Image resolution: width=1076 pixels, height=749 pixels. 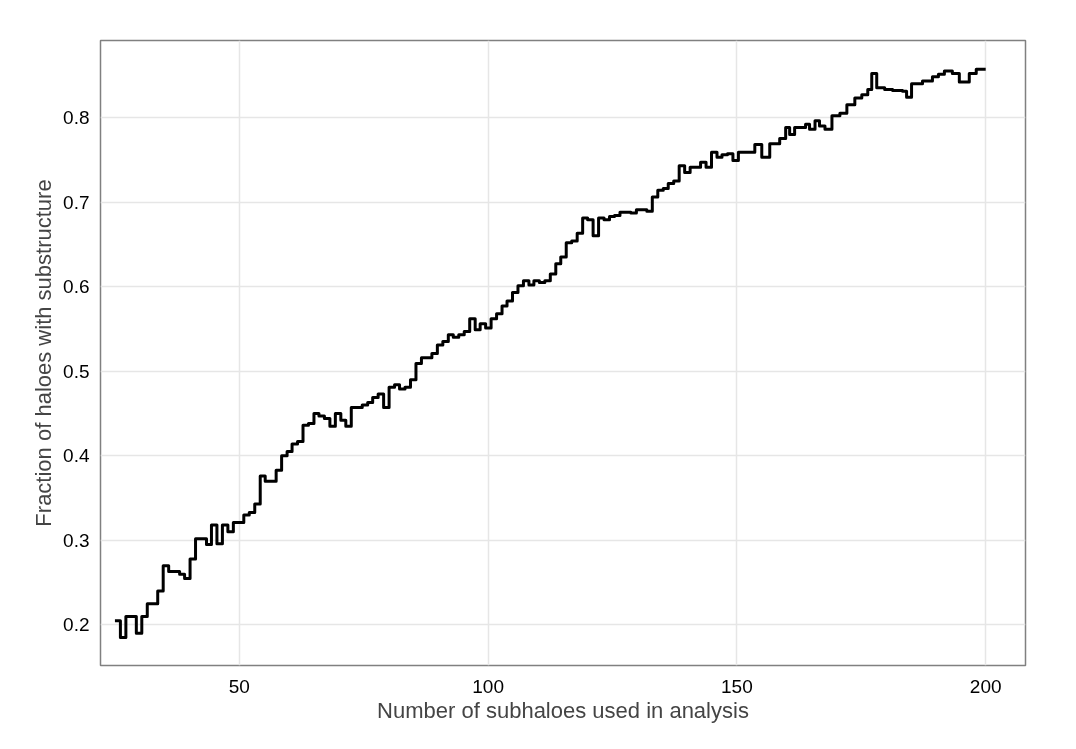 What do you see at coordinates (985, 686) in the screenshot?
I see `x-tick-label: 200` at bounding box center [985, 686].